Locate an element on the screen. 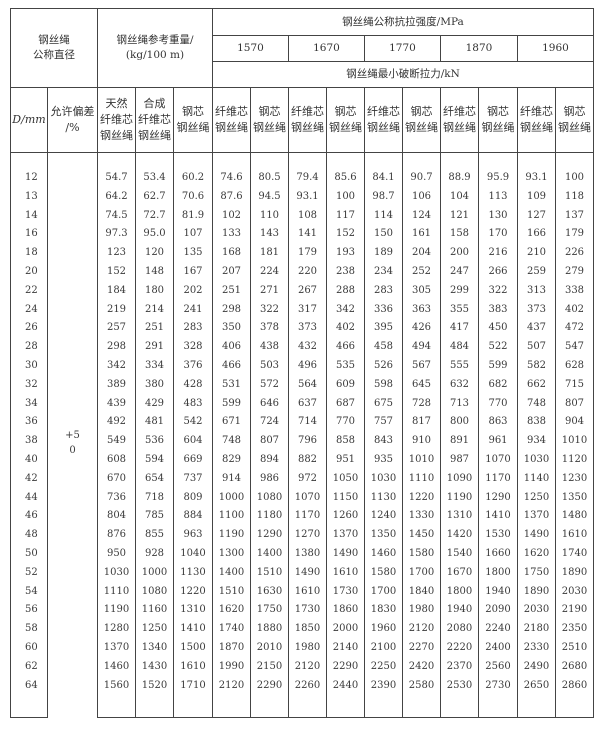 This screenshot has height=734, width=600. value-cell: 383 is located at coordinates (498, 310).